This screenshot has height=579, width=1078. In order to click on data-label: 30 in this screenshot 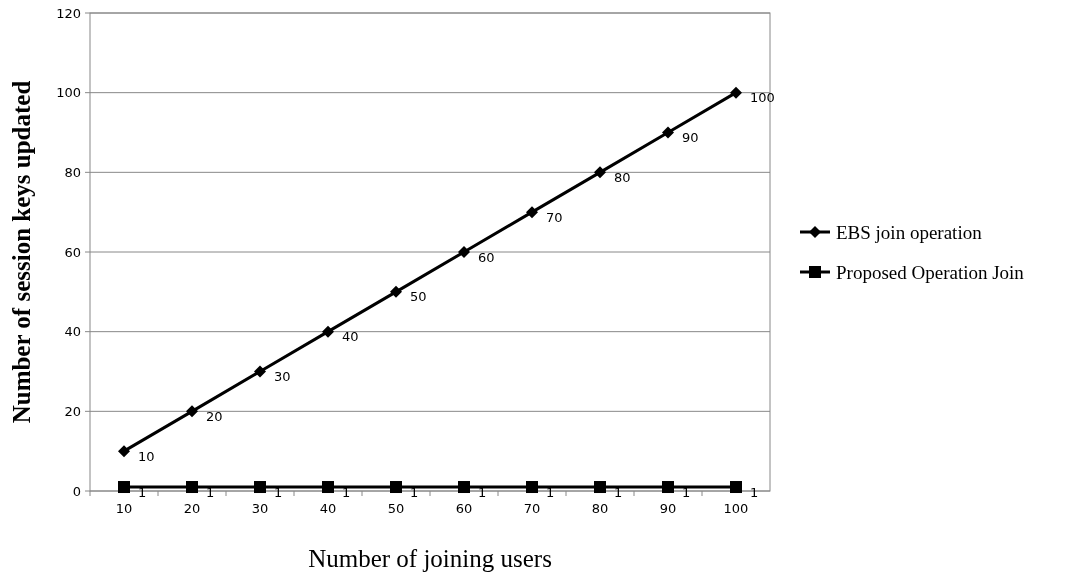, I will do `click(282, 377)`.